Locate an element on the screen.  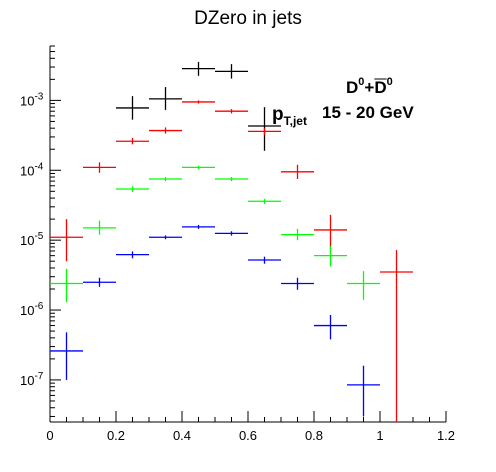
y-ticks: 10⁻⁷ 10⁻⁶ 10⁻⁵ 10⁻⁴ 10⁻³ is located at coordinates (40, 231).